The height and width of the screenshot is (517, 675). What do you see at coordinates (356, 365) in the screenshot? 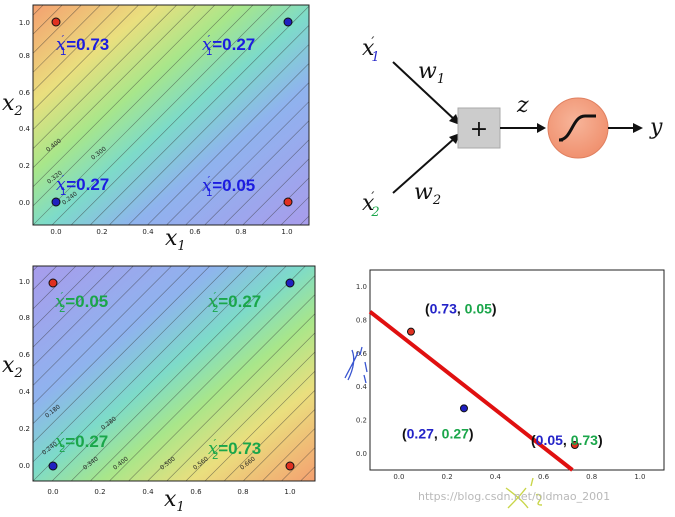
I see `handwritten-y-label` at bounding box center [356, 365].